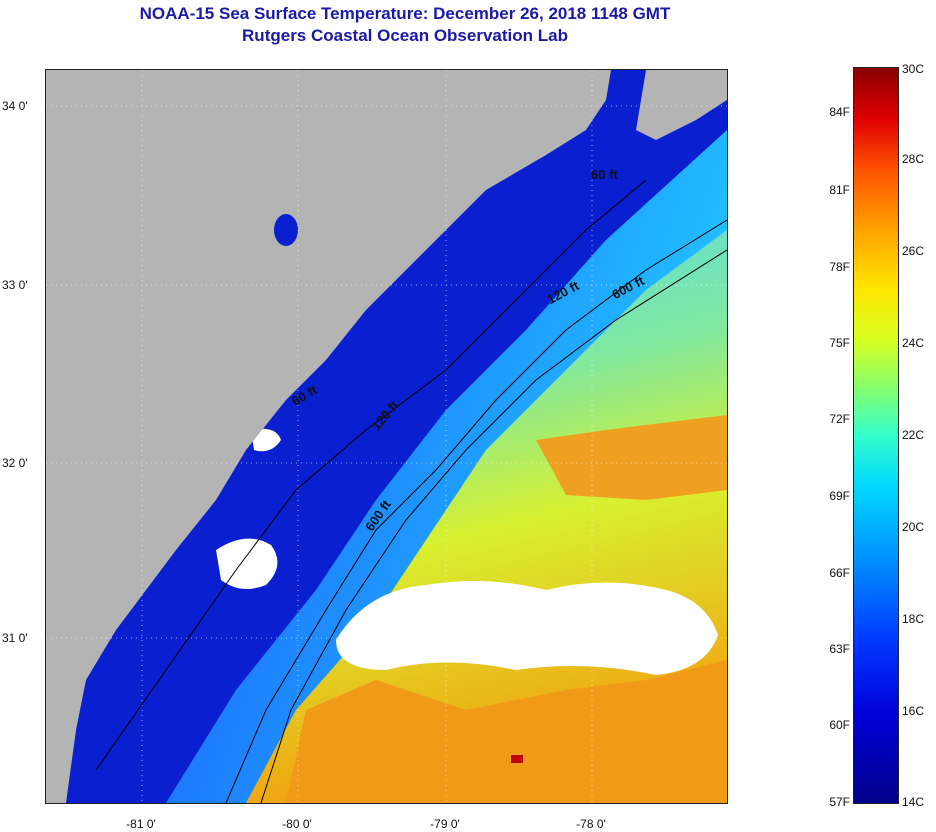 This screenshot has width=936, height=832. Describe the element at coordinates (15, 638) in the screenshot. I see `lat-label-31: 31 0'` at that location.